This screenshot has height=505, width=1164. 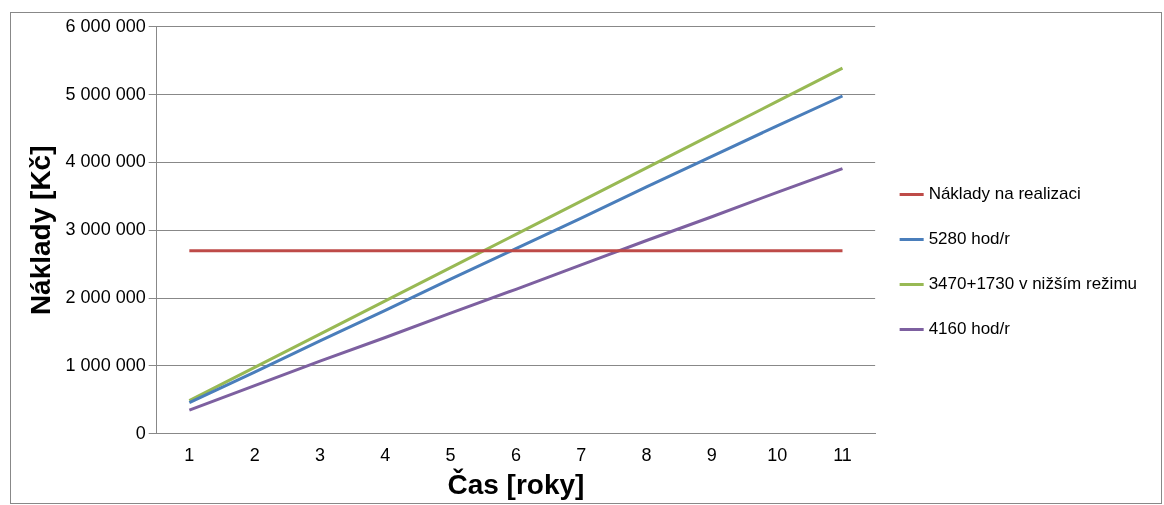 What do you see at coordinates (1032, 284) in the screenshot?
I see `legend-label: 3470+1730 v nižším režimu` at bounding box center [1032, 284].